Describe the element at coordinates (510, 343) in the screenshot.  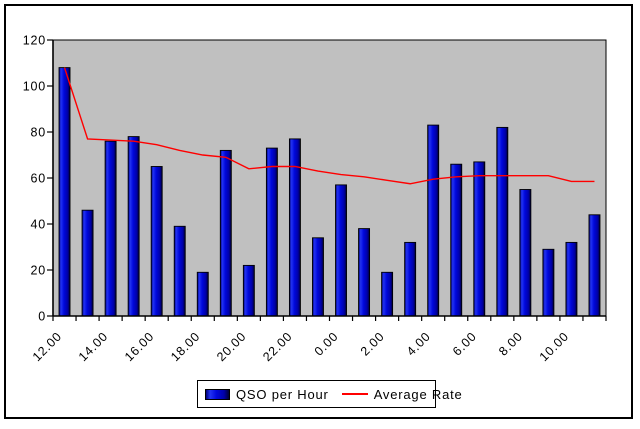
I see `x-tick-label: 8.00` at that location.